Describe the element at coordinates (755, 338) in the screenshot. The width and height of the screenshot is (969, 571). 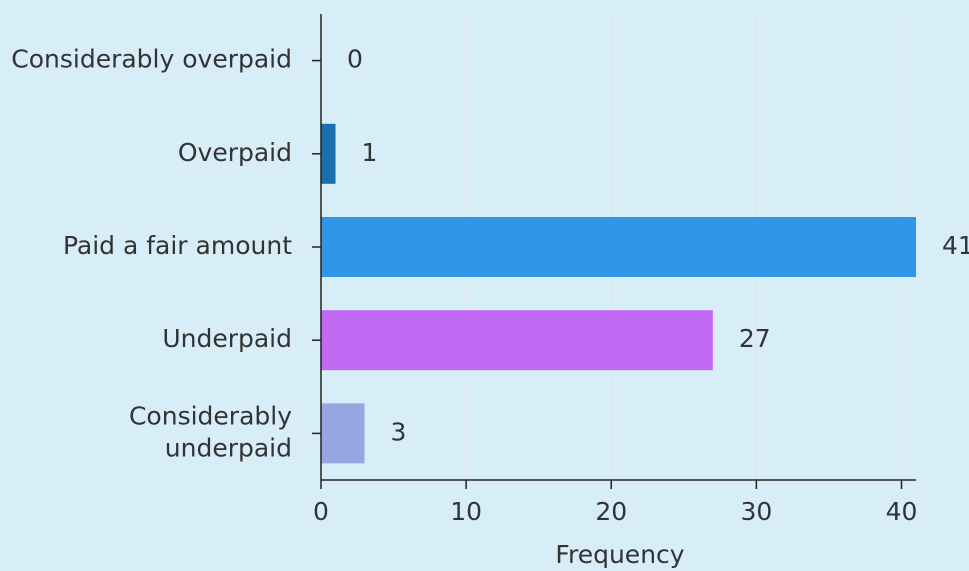
I see `value-label: 27` at that location.